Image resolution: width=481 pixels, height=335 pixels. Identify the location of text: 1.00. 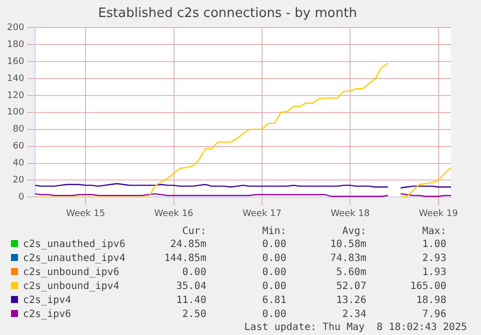
(433, 245).